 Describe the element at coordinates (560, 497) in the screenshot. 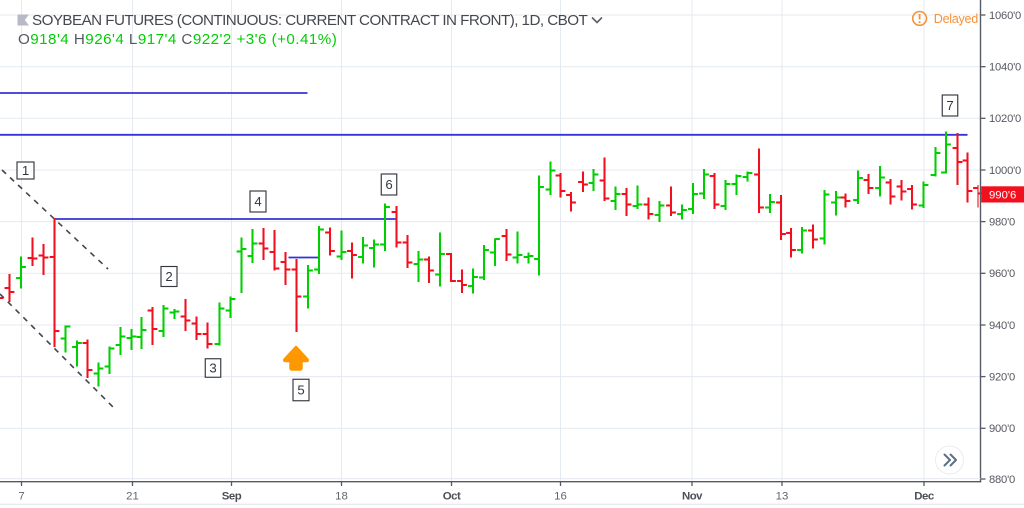

I see `svg-text: 16` at that location.